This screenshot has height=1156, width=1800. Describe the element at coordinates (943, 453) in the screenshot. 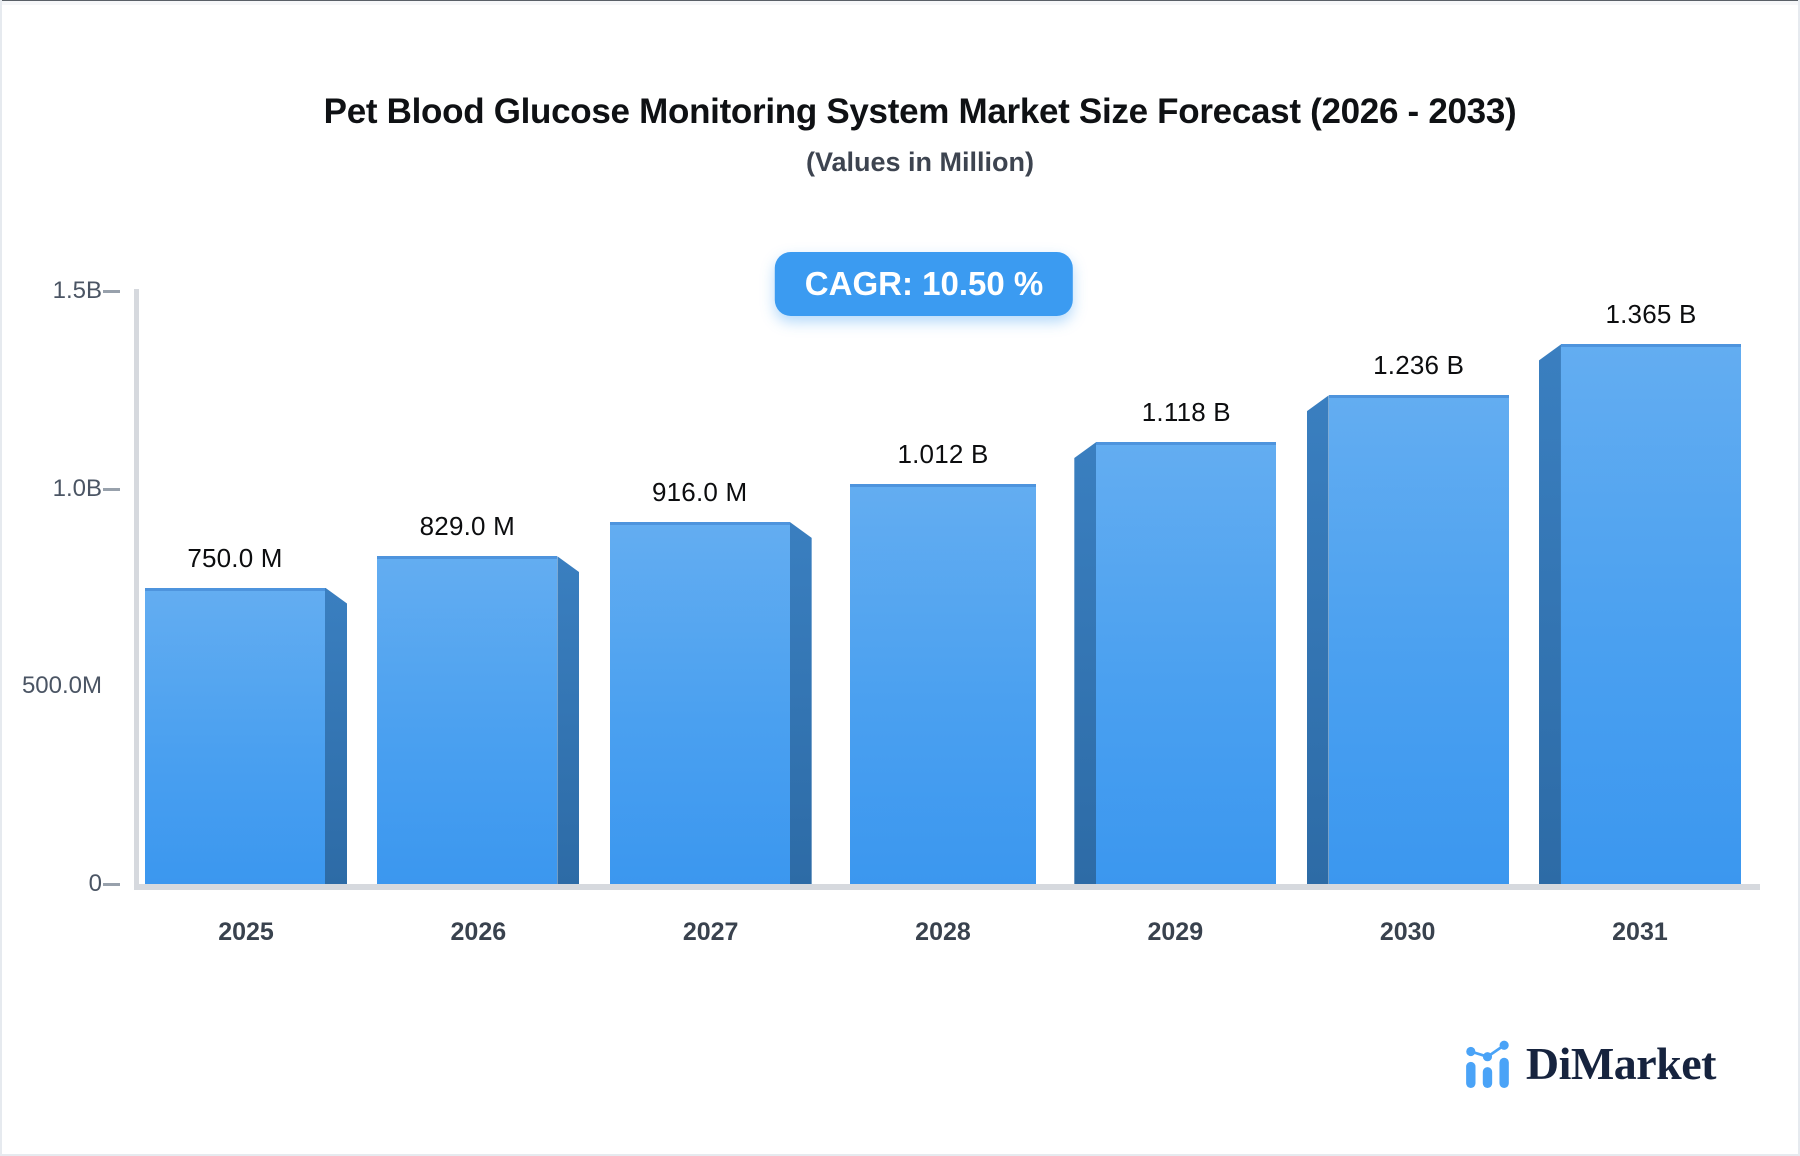

I see `bar-value-label: 1.012 B` at that location.